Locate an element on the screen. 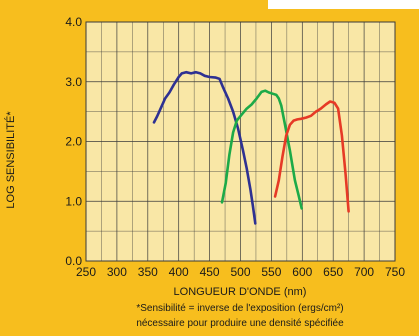 This screenshot has width=419, height=336. series-line-red is located at coordinates (311, 156).